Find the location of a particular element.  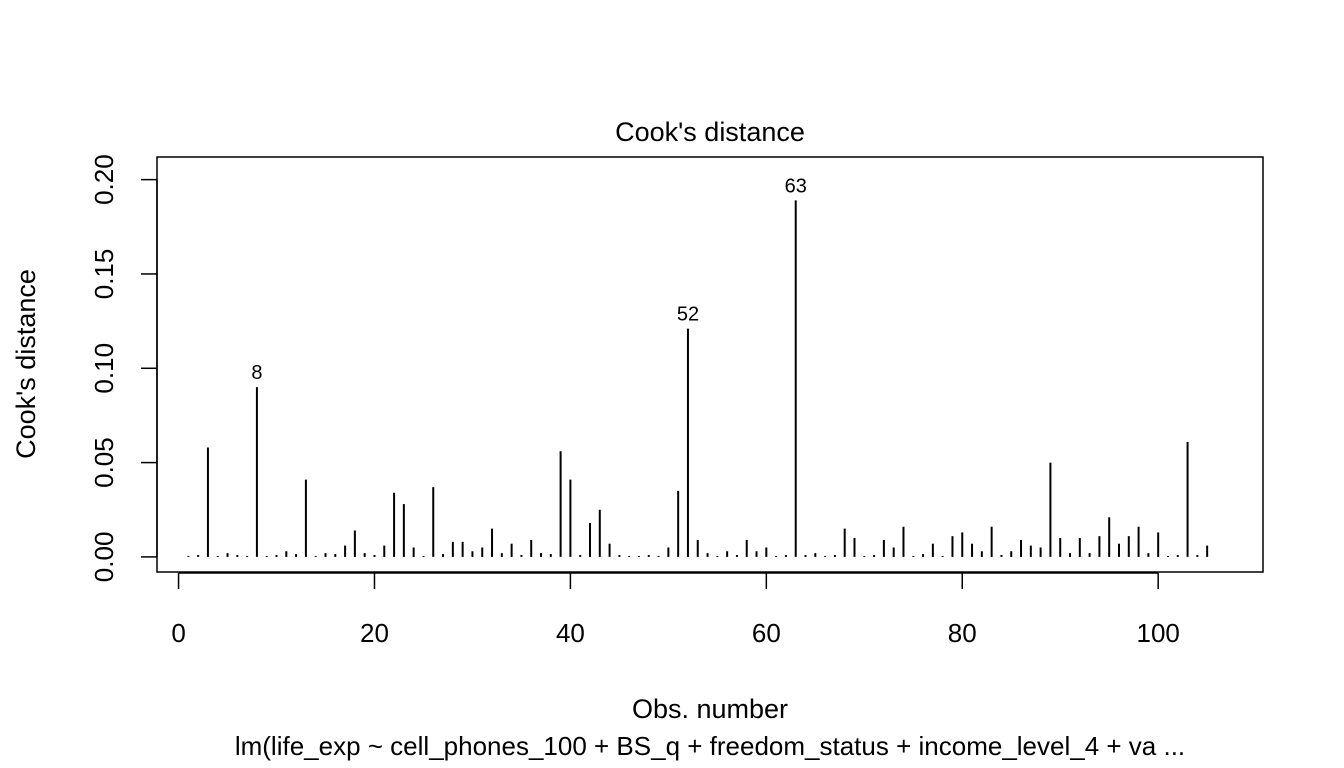

y-tick-label: 0.00 is located at coordinates (104, 557).